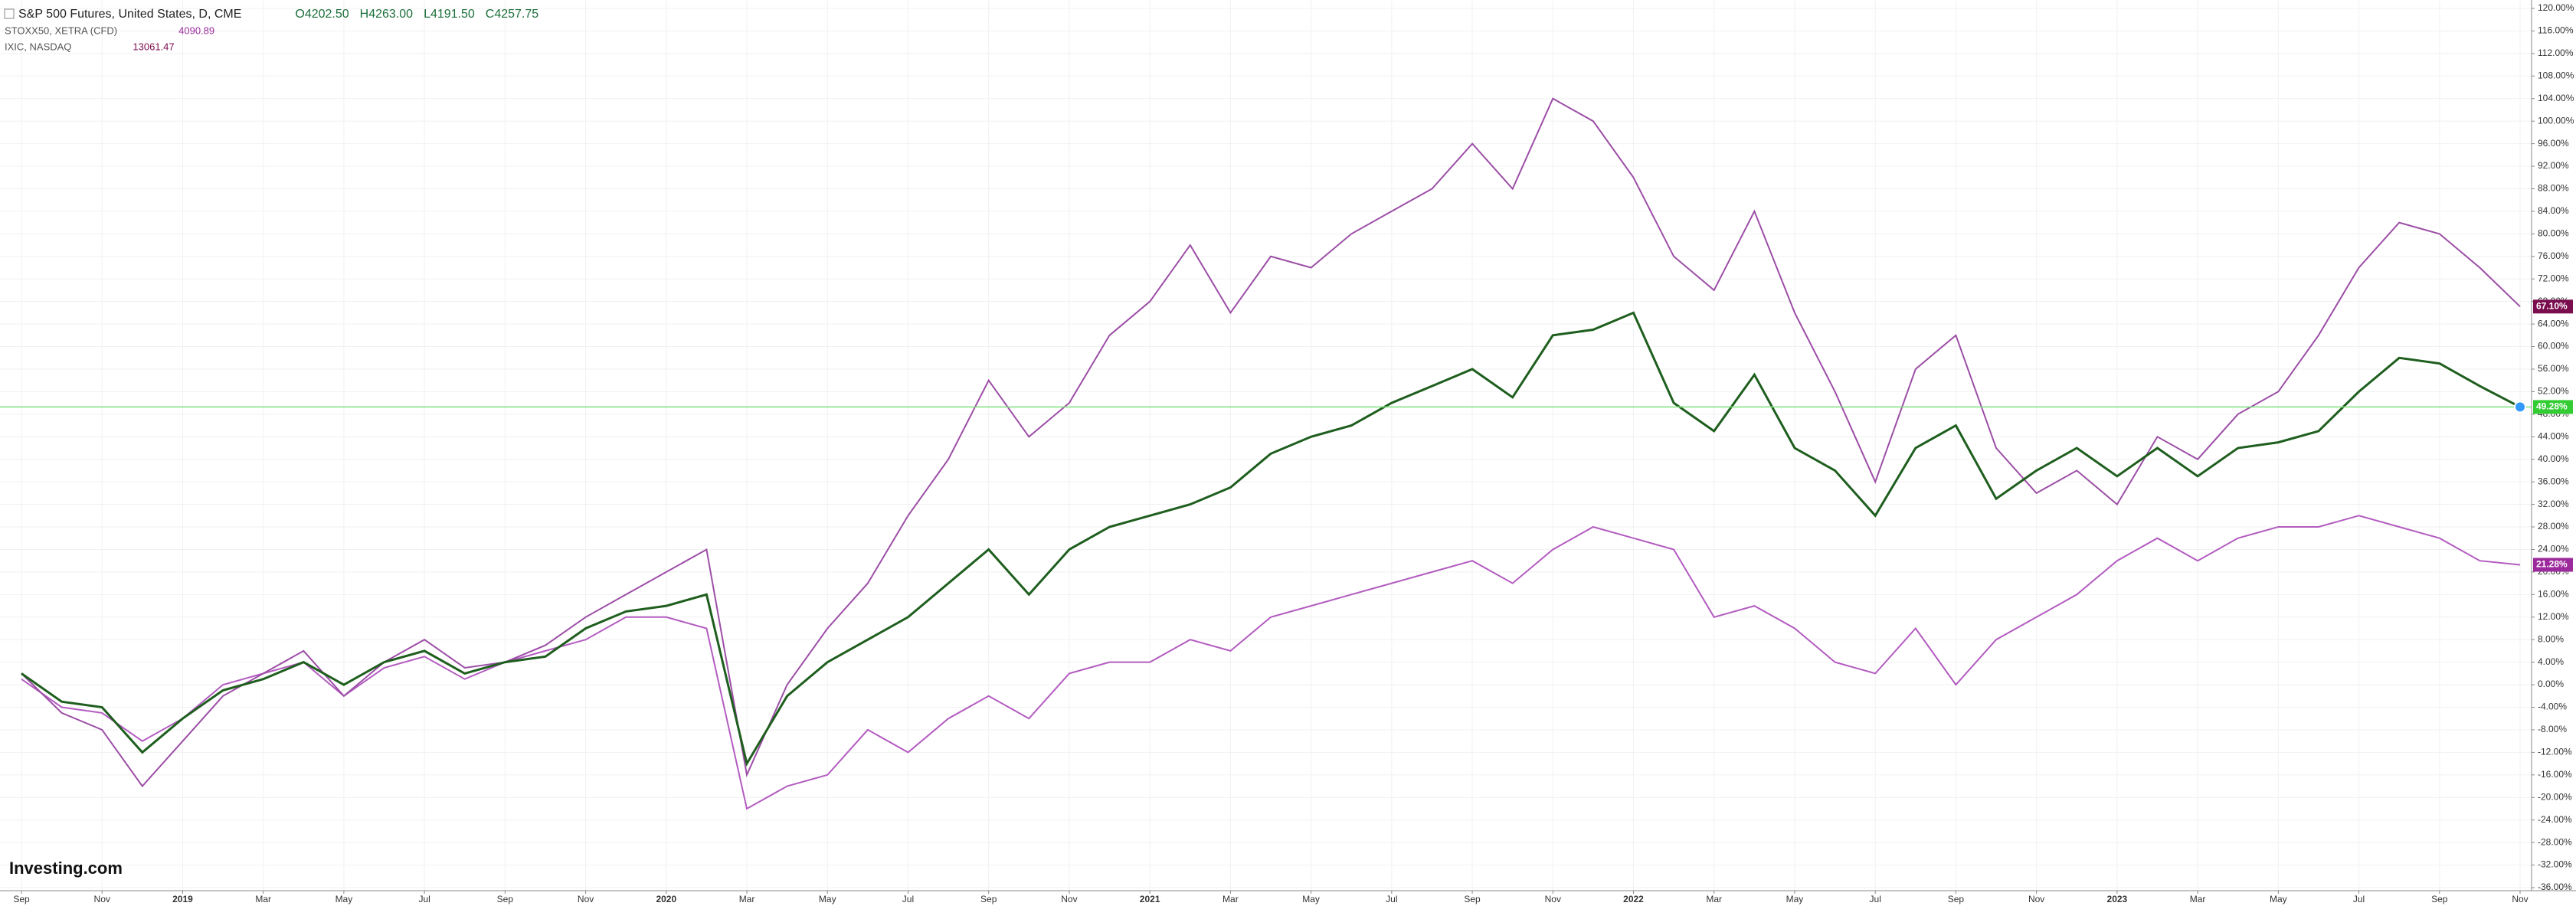 Image resolution: width=2576 pixels, height=906 pixels. Describe the element at coordinates (2553, 504) in the screenshot. I see `y-tick-label: 32.00%` at that location.